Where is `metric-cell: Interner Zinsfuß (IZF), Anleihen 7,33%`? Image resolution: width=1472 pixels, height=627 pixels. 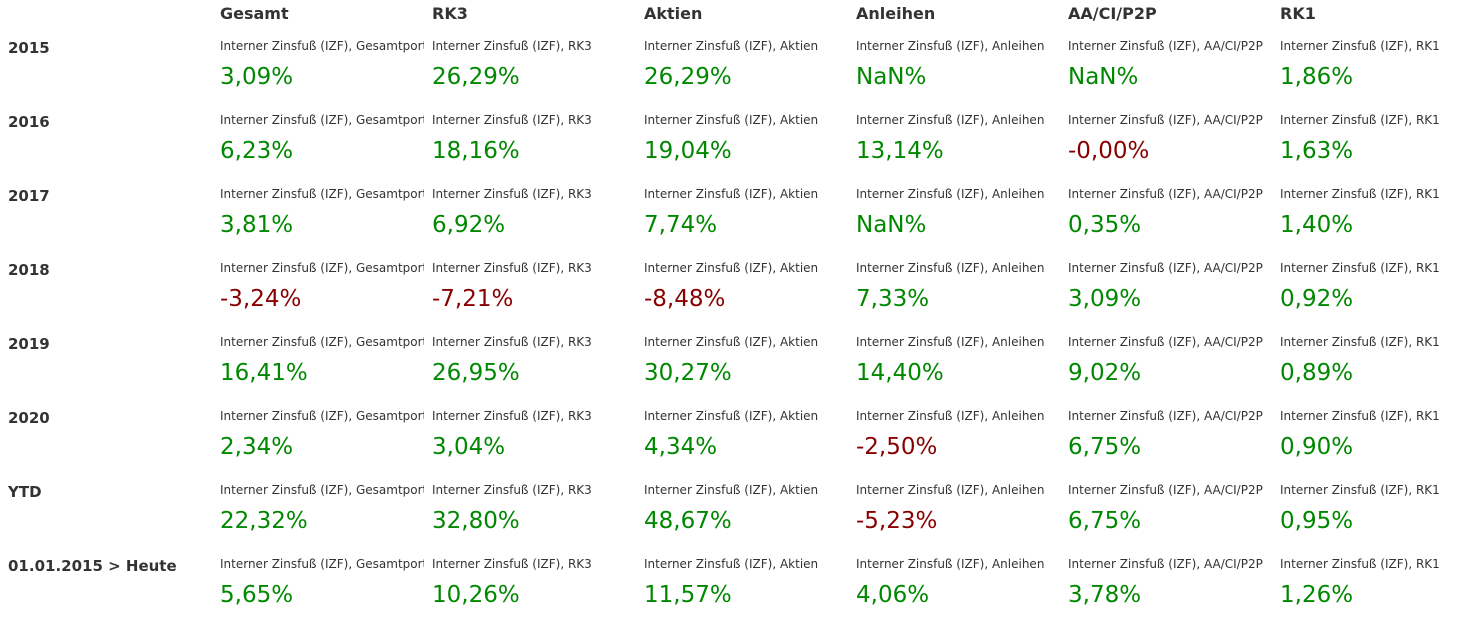
metric-cell: Interner Zinsfuß (IZF), Anleihen 7,33% is located at coordinates (954, 289).